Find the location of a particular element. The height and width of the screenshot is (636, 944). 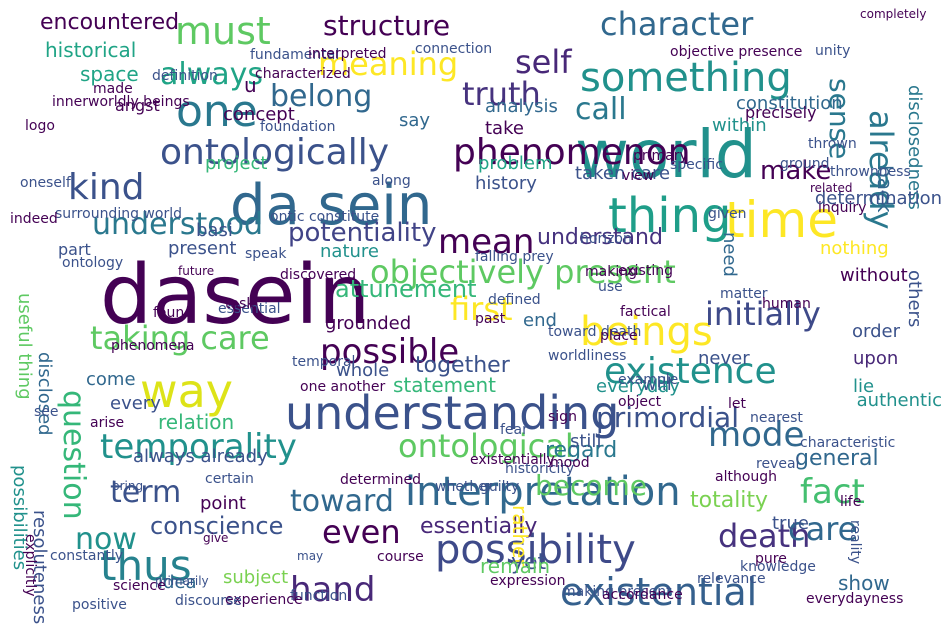

cloud-word: yet is located at coordinates (529, 562).